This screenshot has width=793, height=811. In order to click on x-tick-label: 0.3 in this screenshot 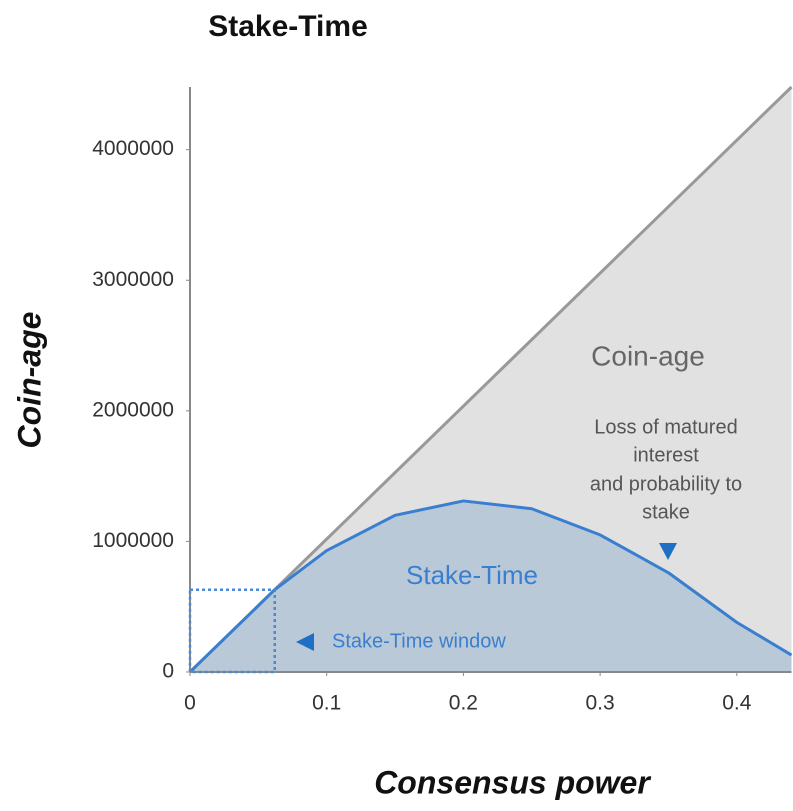, I will do `click(600, 703)`.